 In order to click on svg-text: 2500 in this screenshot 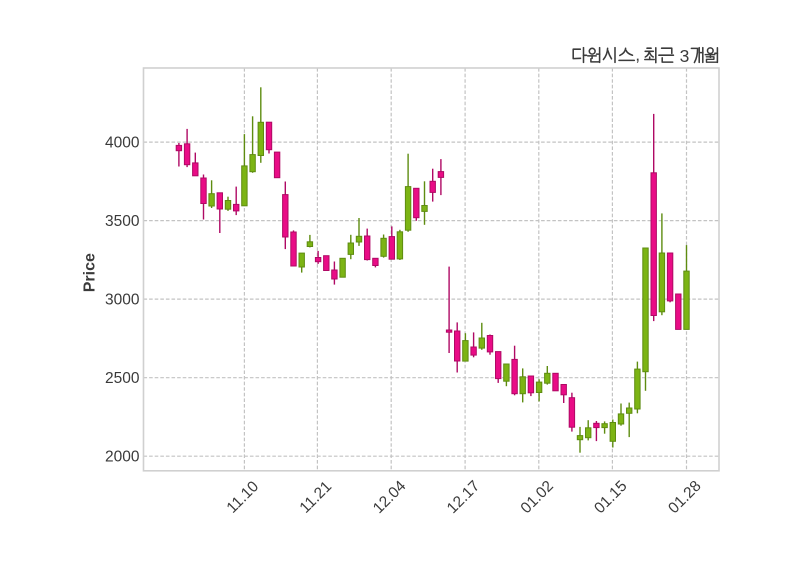, I will do `click(122, 378)`.